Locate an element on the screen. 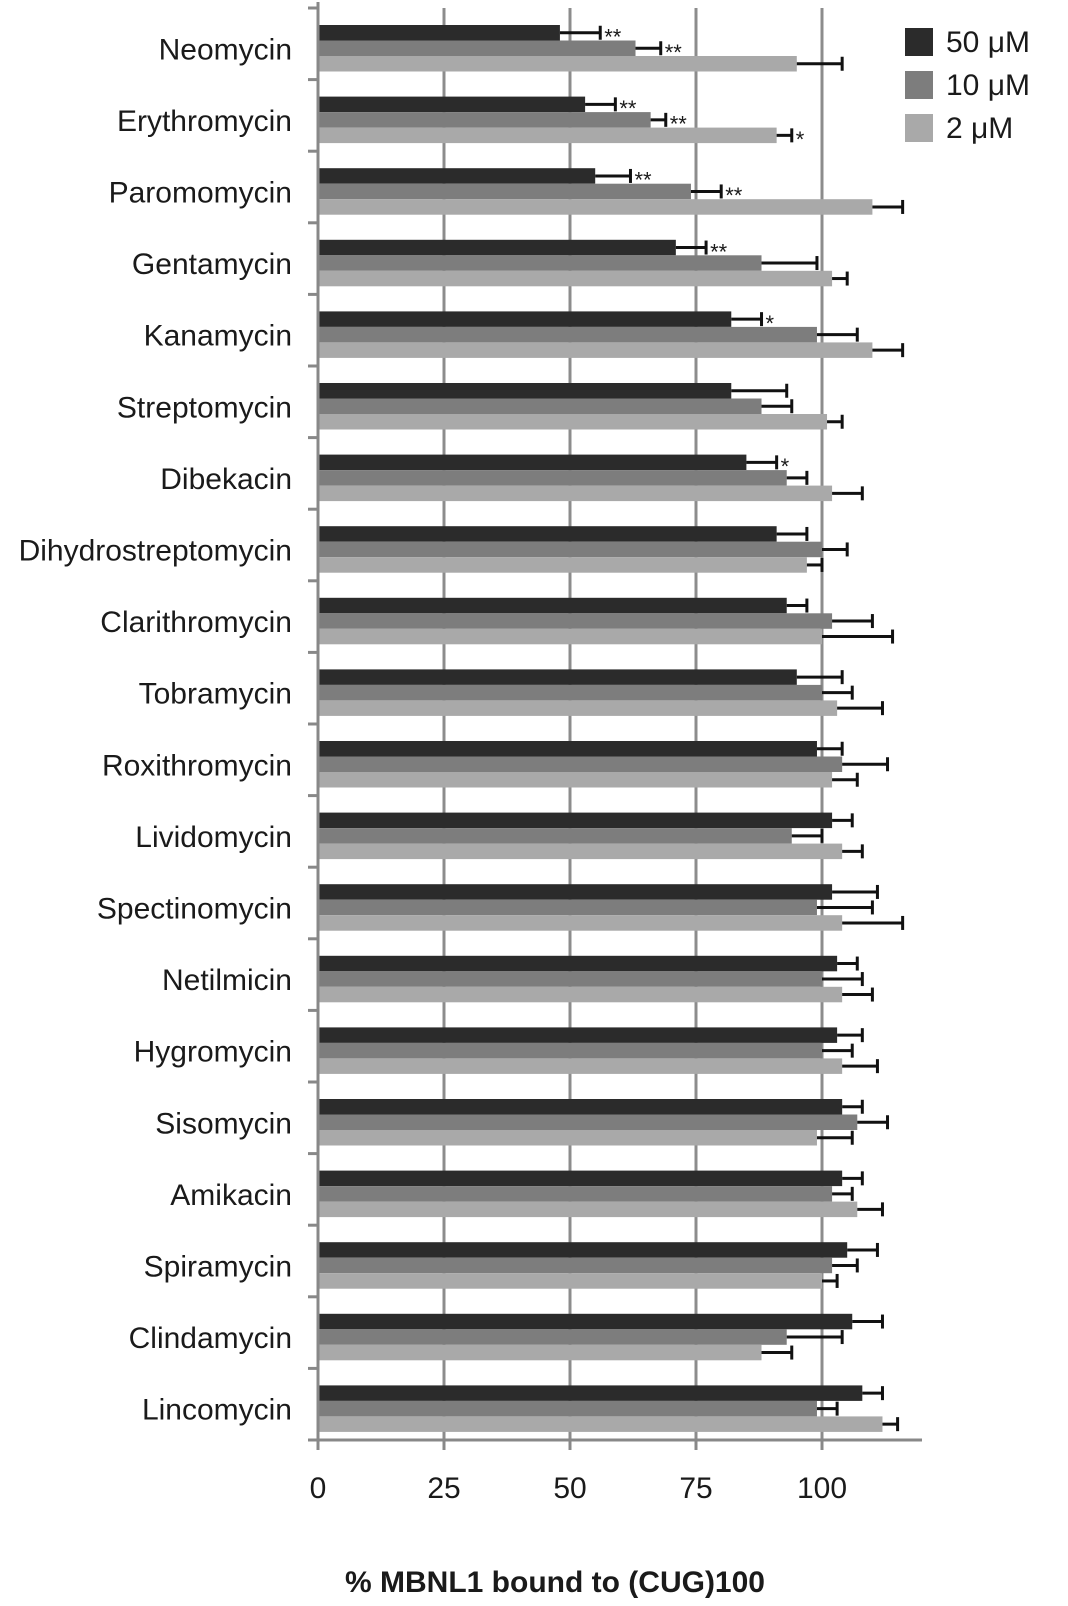 The image size is (1068, 1606). bar-clindamycin-2-m is located at coordinates (540, 1352).